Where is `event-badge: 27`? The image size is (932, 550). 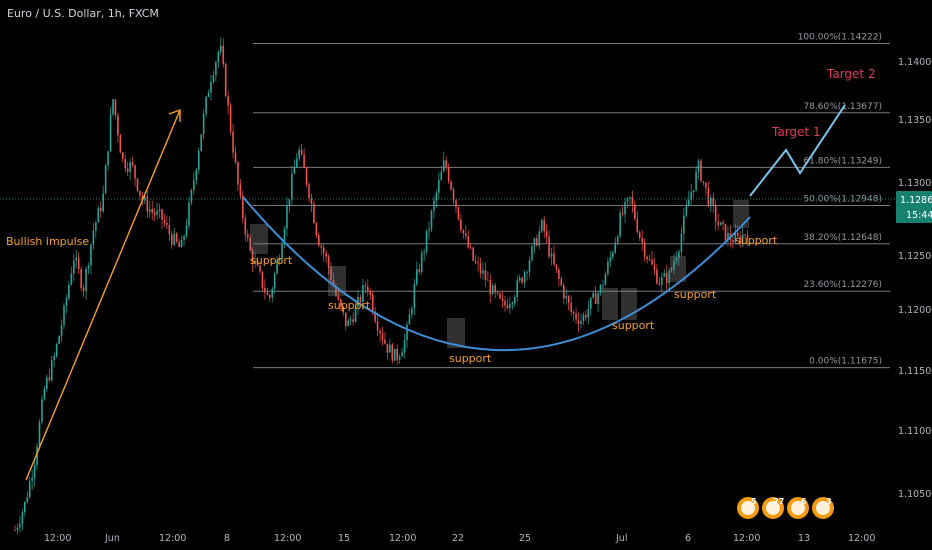
event-badge: 27 is located at coordinates (773, 508).